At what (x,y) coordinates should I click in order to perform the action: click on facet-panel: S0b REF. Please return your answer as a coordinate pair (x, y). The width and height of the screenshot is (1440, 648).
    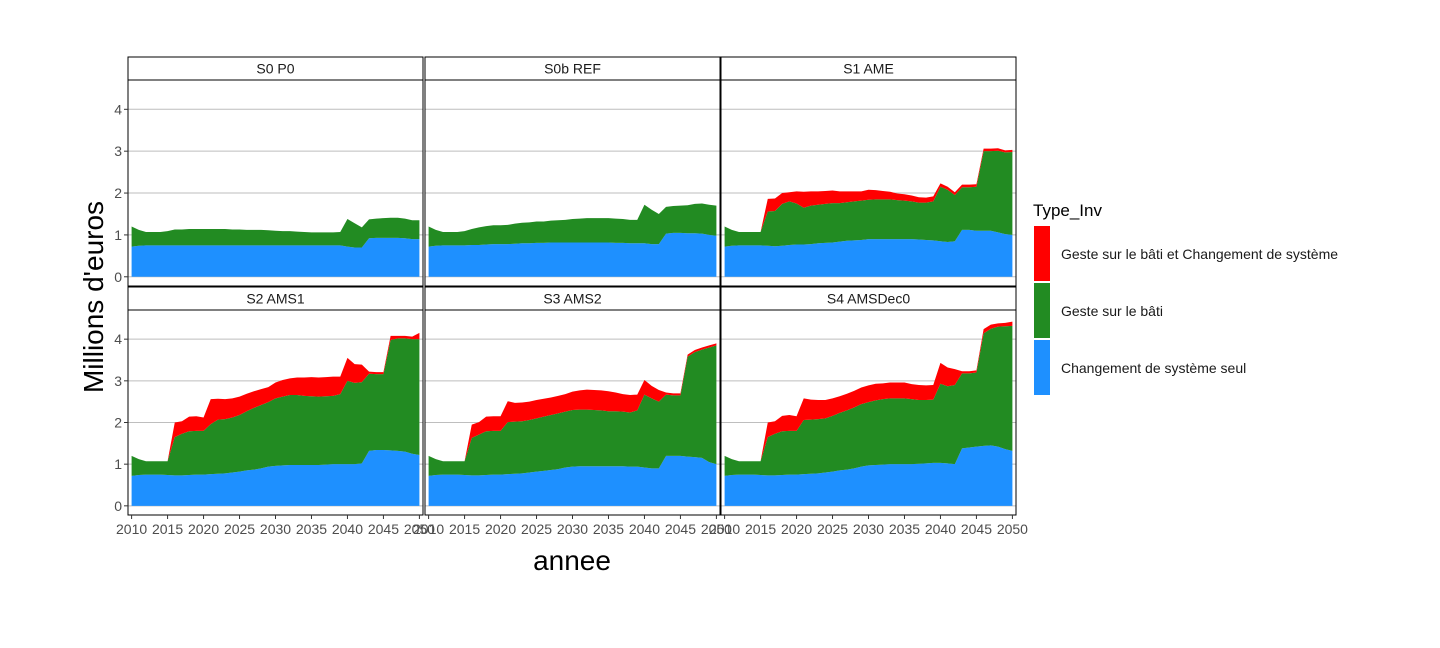
    Looking at the image, I should click on (572, 171).